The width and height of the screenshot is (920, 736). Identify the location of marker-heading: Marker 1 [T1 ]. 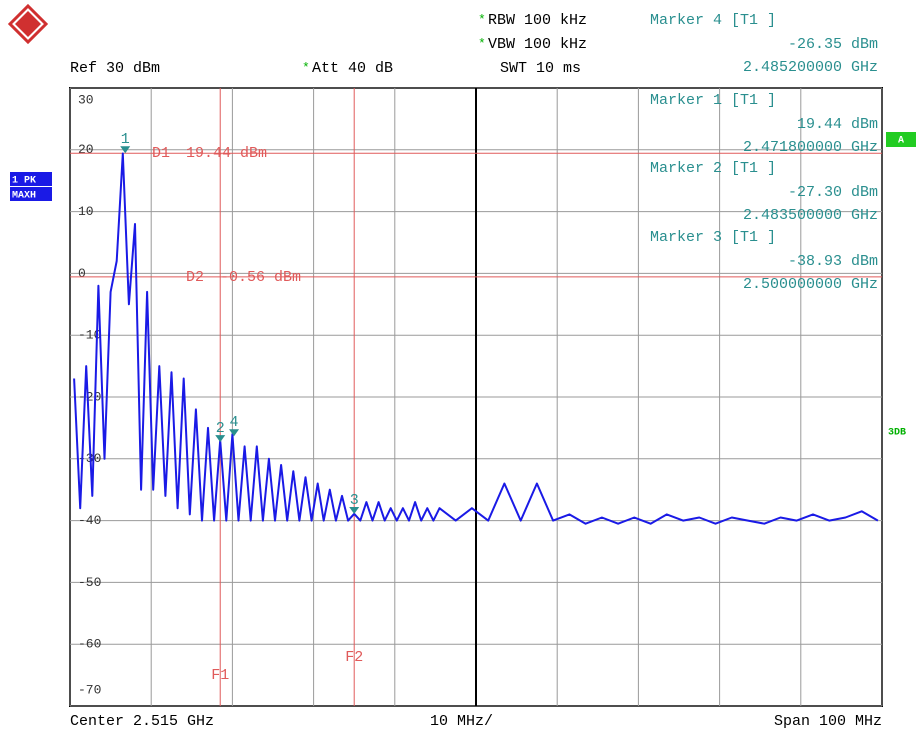
(713, 100).